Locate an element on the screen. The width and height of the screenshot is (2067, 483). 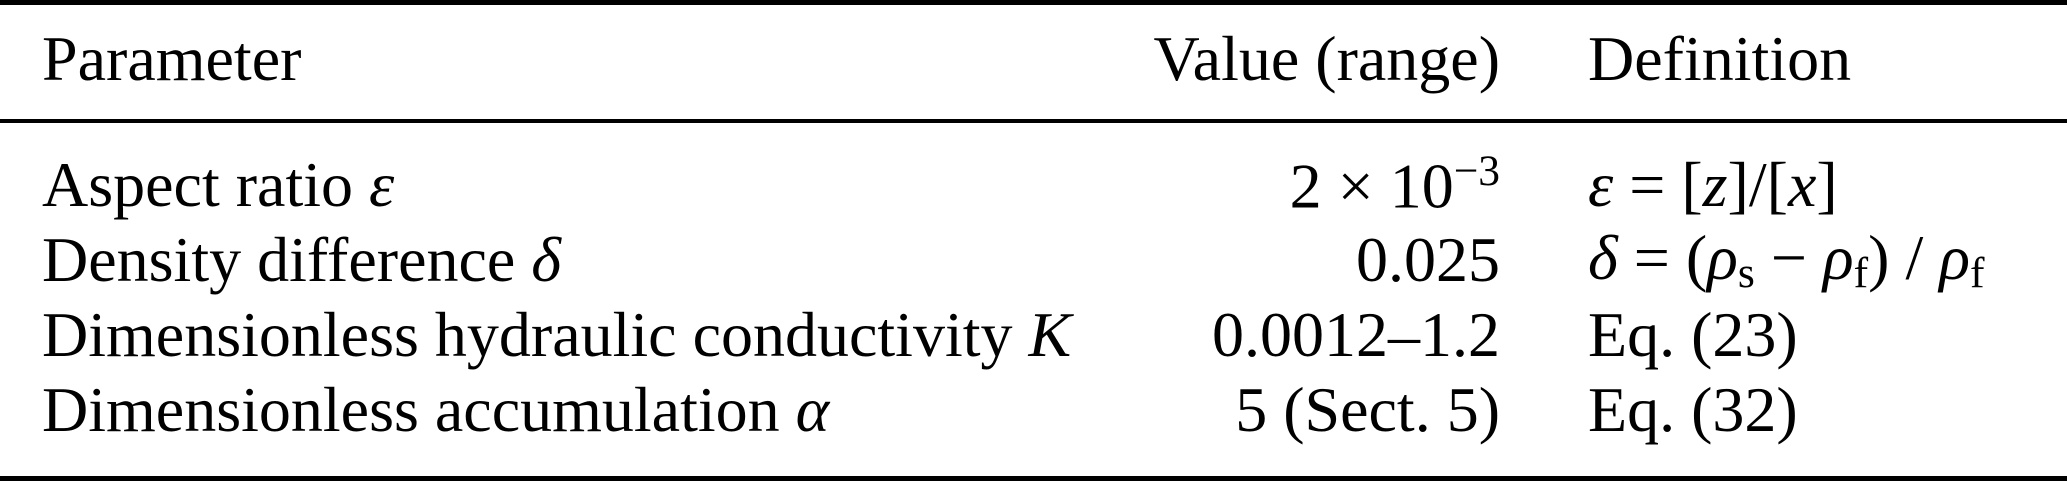
value-cell-accumulation: 5 (Sect. 5) is located at coordinates (1367, 410).